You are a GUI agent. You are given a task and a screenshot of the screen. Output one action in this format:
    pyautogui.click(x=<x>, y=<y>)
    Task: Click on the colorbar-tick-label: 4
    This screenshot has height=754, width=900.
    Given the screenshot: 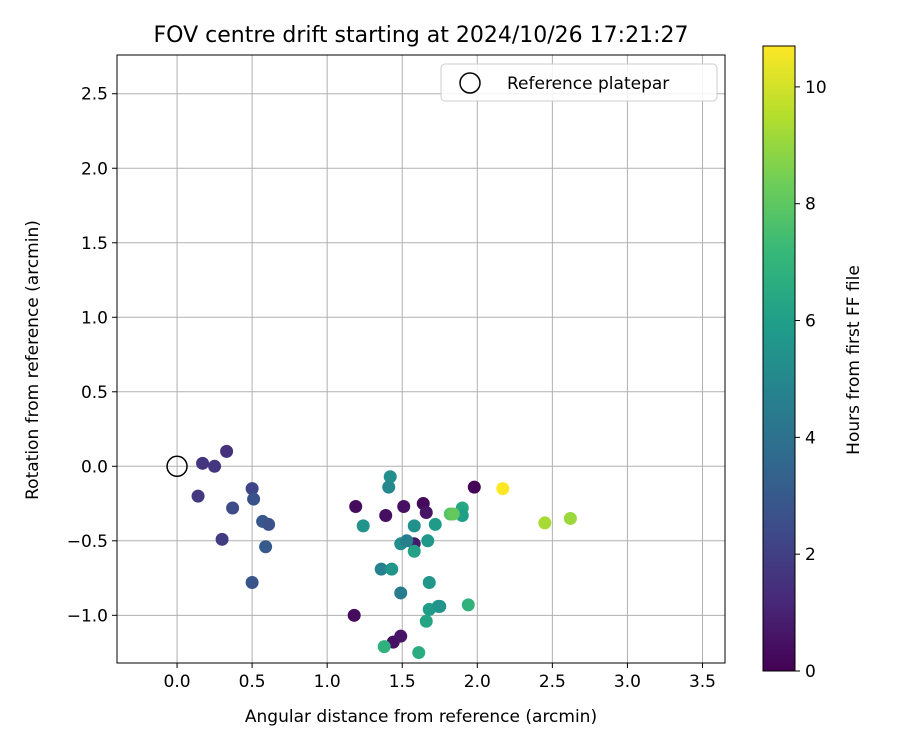 What is the action you would take?
    pyautogui.click(x=810, y=438)
    